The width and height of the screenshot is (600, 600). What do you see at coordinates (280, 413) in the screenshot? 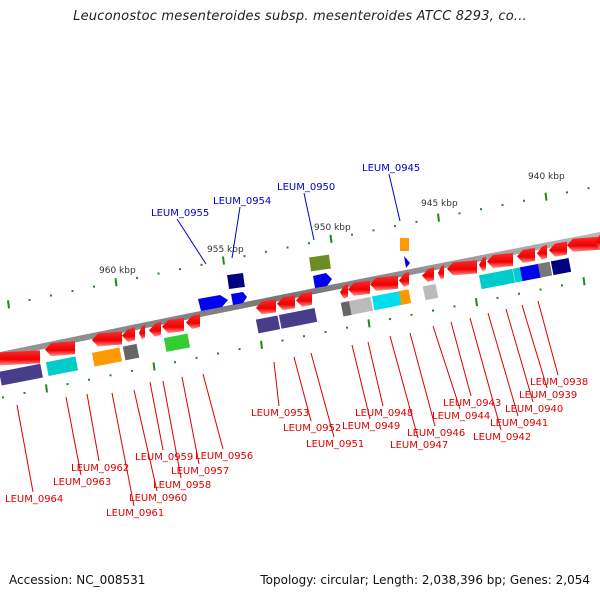
I see `gene-label-bottom: LEUM_0953` at bounding box center [280, 413].